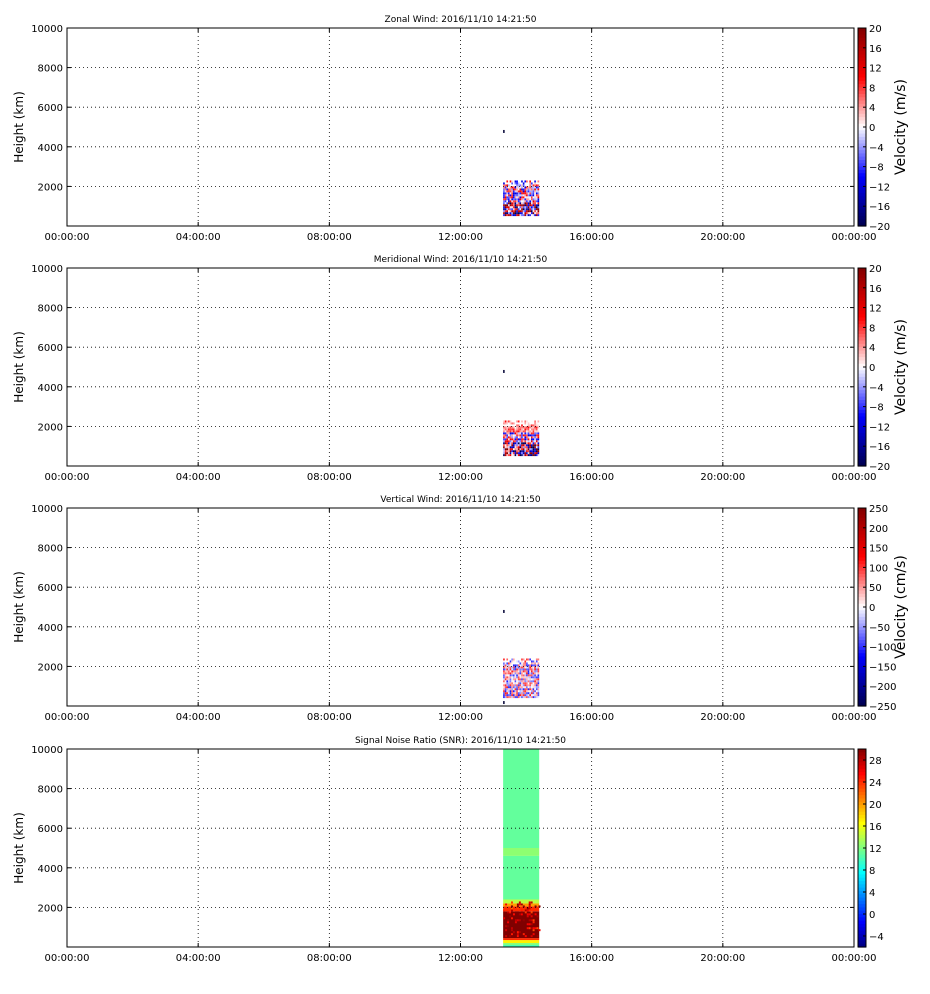  Describe the element at coordinates (521, 657) in the screenshot. I see `heatmap-cells` at that location.